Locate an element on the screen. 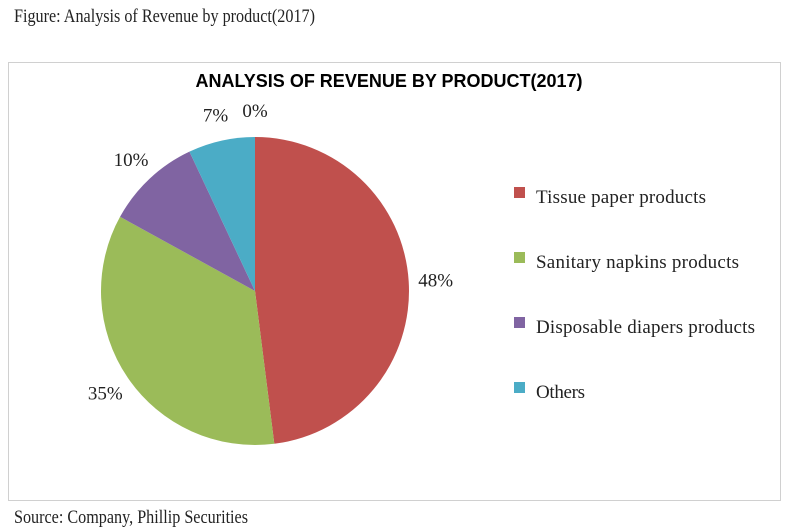  data-label: 10% is located at coordinates (131, 160).